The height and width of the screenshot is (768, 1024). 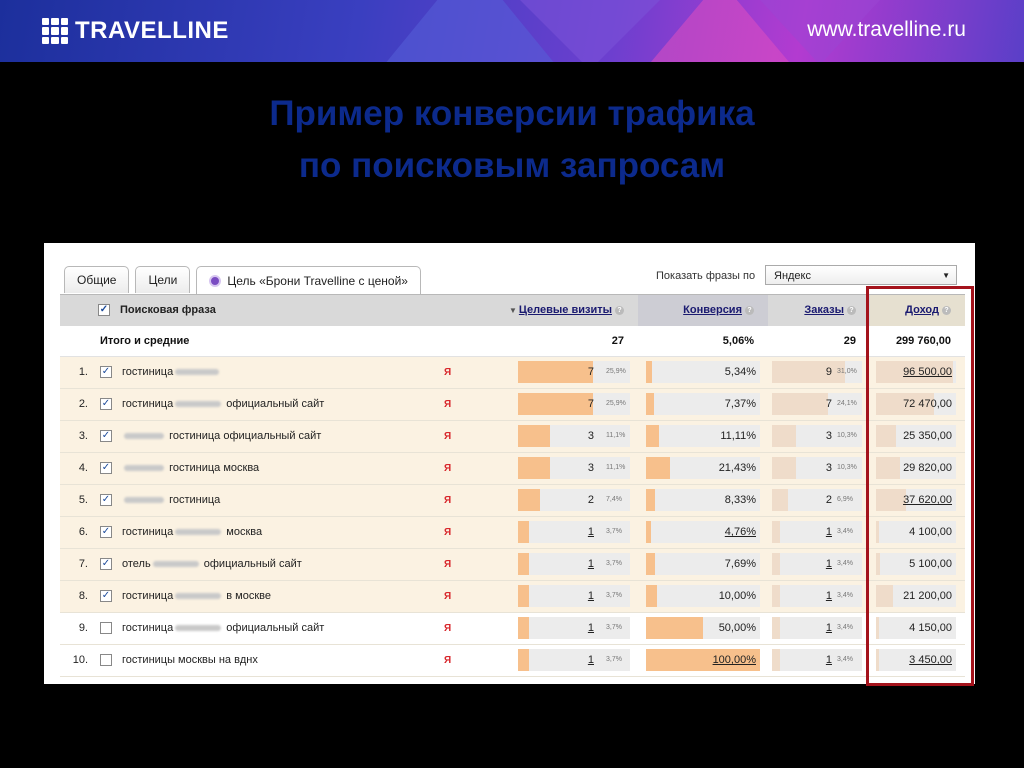 What do you see at coordinates (512, 113) in the screenshot?
I see `slide-title-line1: Пример конверсии трафика` at bounding box center [512, 113].